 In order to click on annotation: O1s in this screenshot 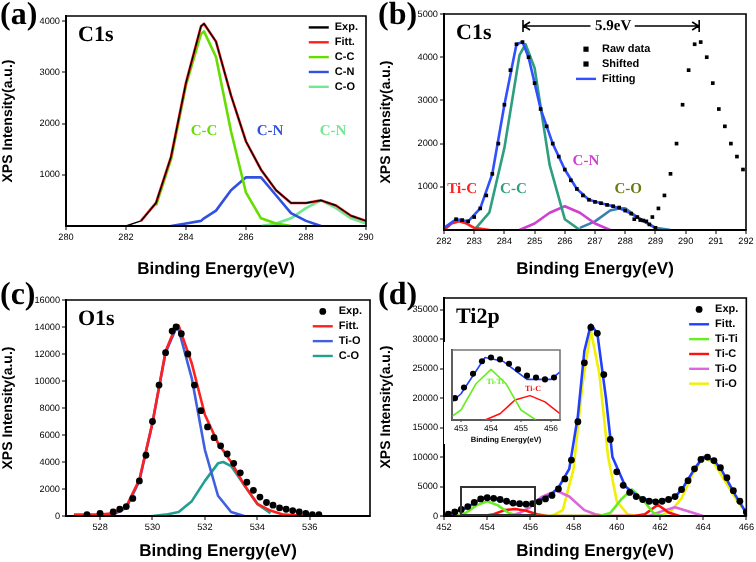, I will do `click(97, 318)`.